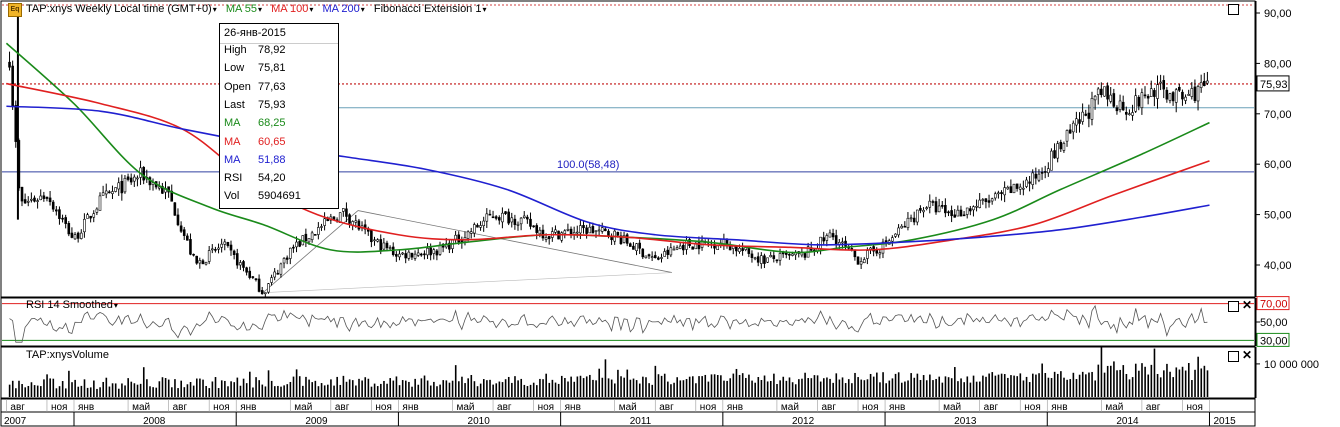 Image resolution: width=1340 pixels, height=427 pixels. I want to click on indicator-ma200: MA 200, so click(343, 9).